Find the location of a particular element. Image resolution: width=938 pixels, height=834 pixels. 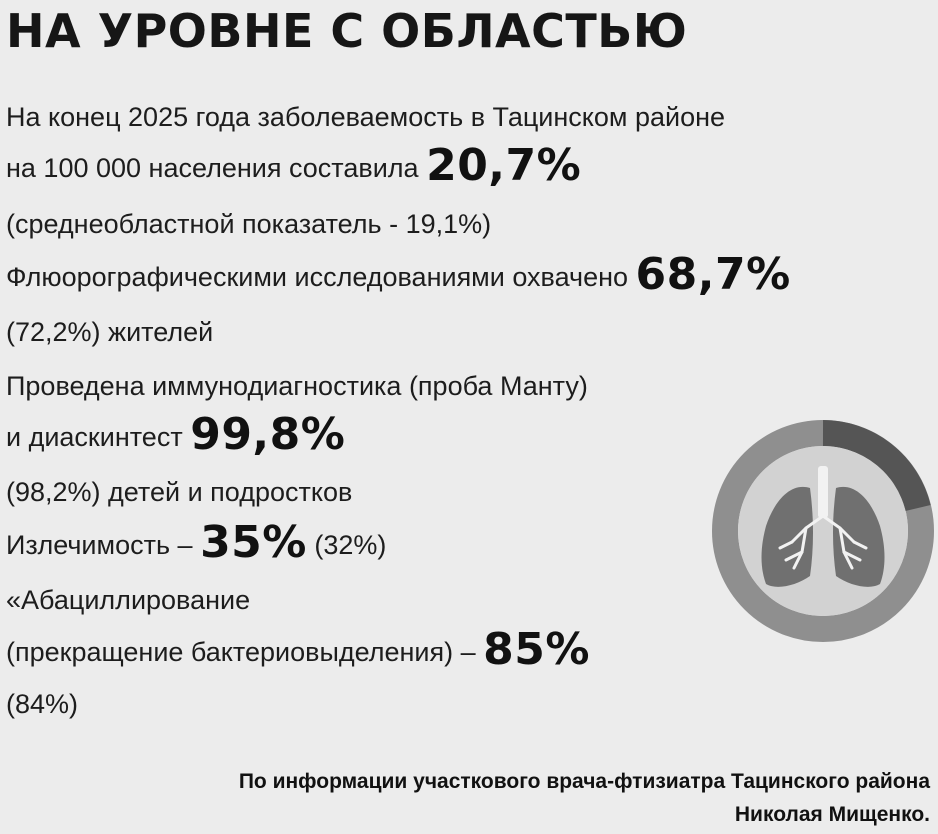

bronchi is located at coordinates (823, 542).